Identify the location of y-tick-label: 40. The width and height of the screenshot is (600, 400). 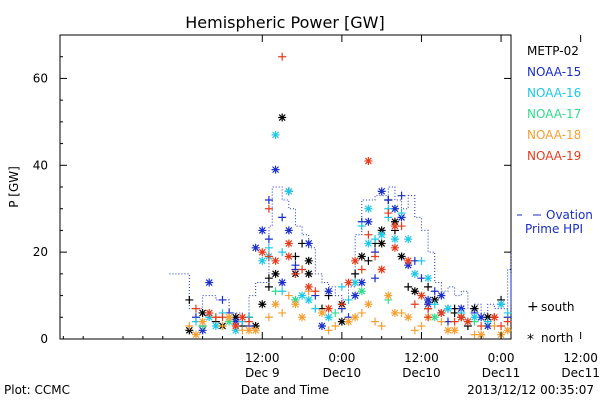
(40, 165).